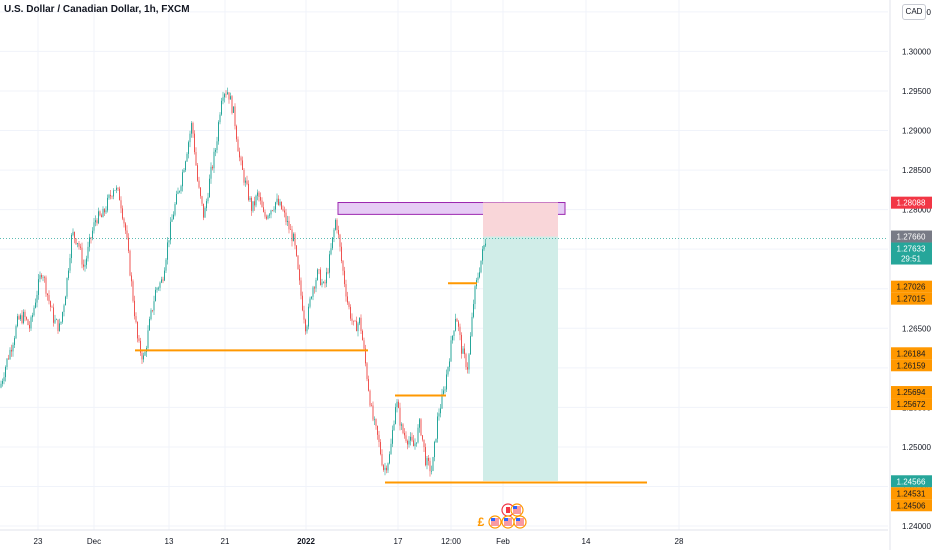 The height and width of the screenshot is (555, 932). Describe the element at coordinates (451, 341) in the screenshot. I see `zones` at that location.